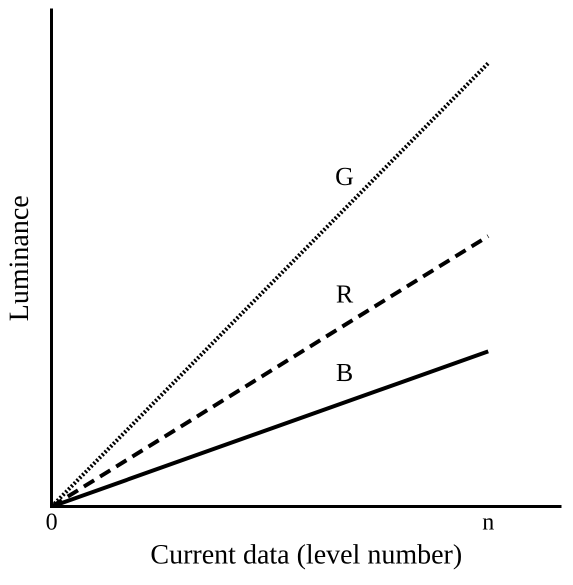  Describe the element at coordinates (52, 522) in the screenshot. I see `x-tick-label: 0` at that location.